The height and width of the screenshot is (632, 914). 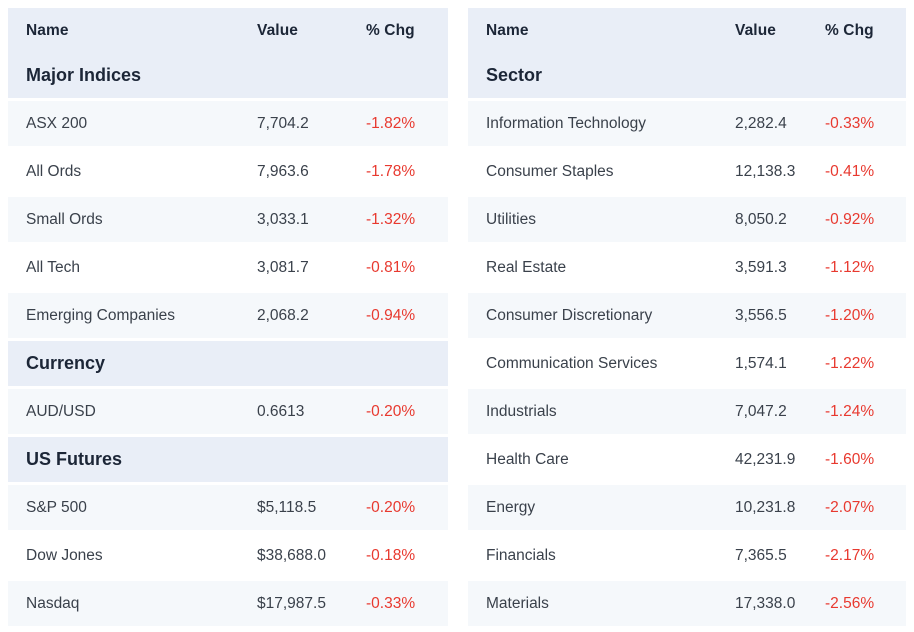 I want to click on row-chg: -1.60%, so click(x=850, y=459).